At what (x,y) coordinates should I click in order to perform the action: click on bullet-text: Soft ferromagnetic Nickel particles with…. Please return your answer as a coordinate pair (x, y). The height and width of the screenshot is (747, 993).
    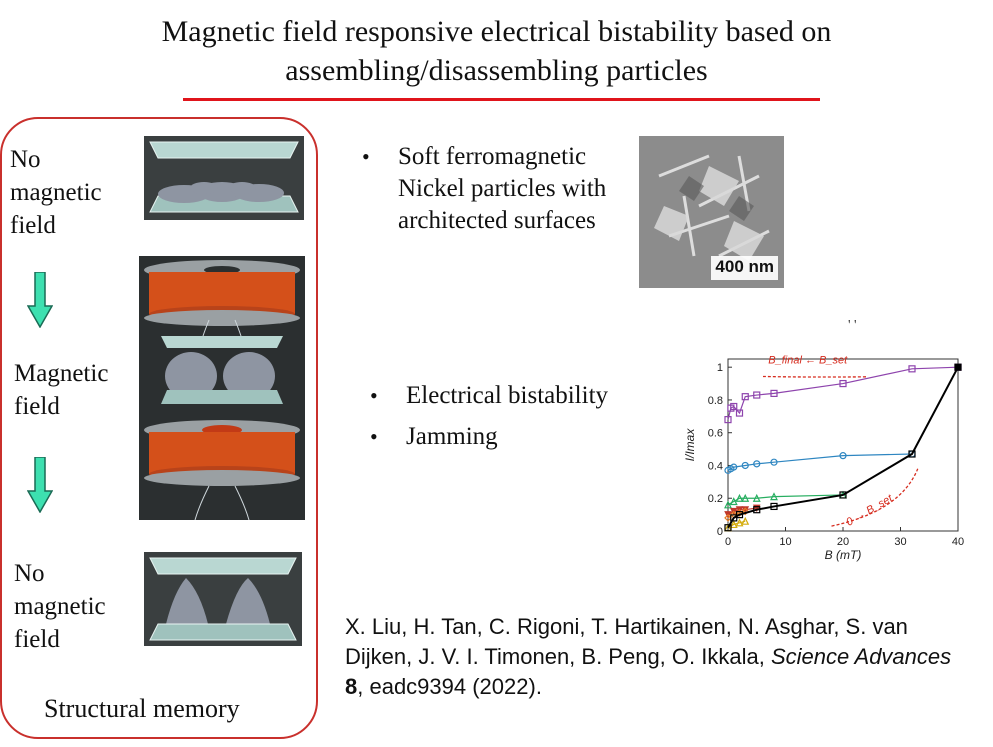
    Looking at the image, I should click on (502, 189).